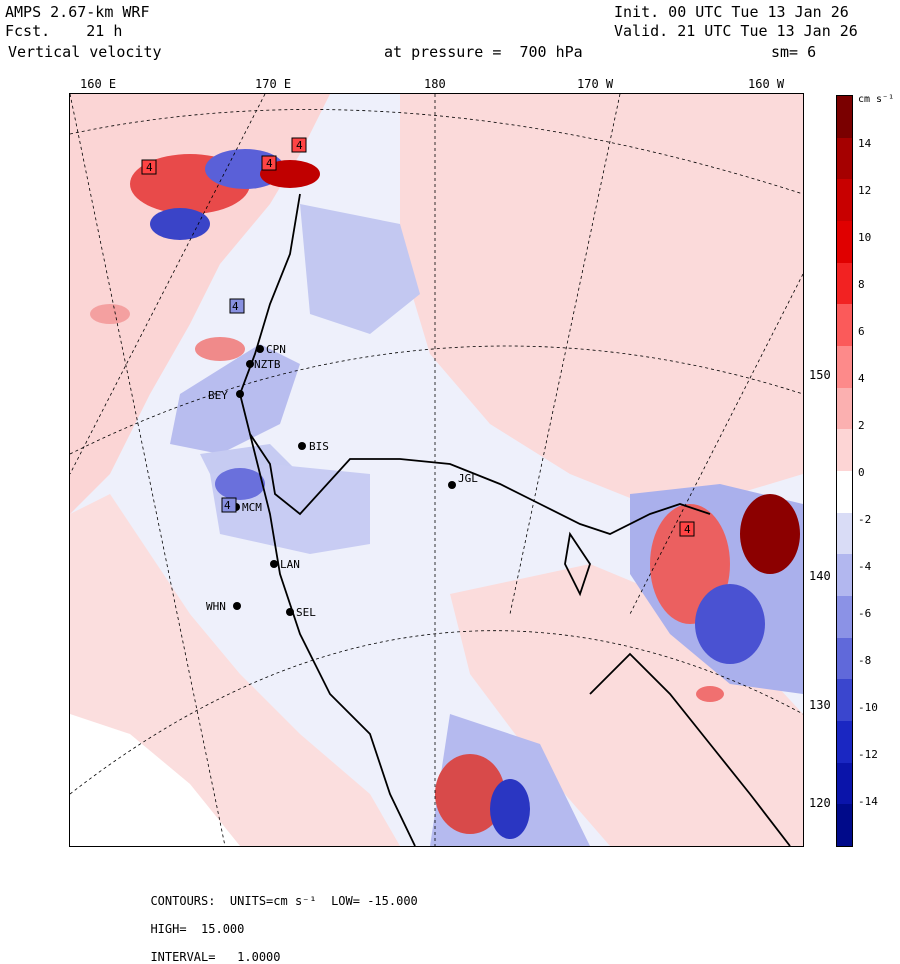 This screenshot has height=964, width=900. What do you see at coordinates (468, 478) in the screenshot?
I see `station-jgl: JGL` at bounding box center [468, 478].